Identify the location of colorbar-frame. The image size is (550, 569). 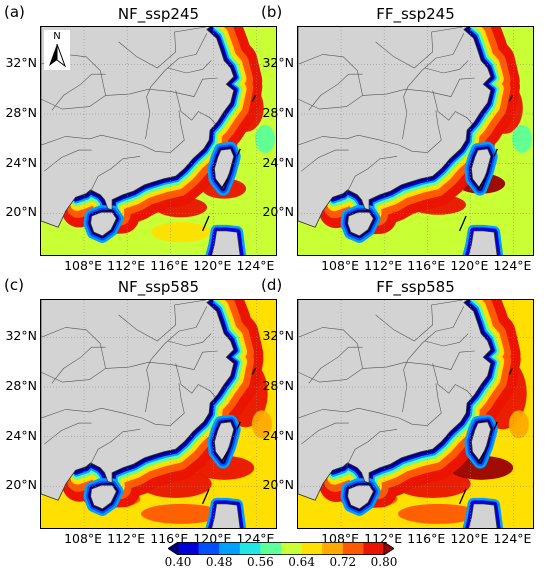
(281, 548).